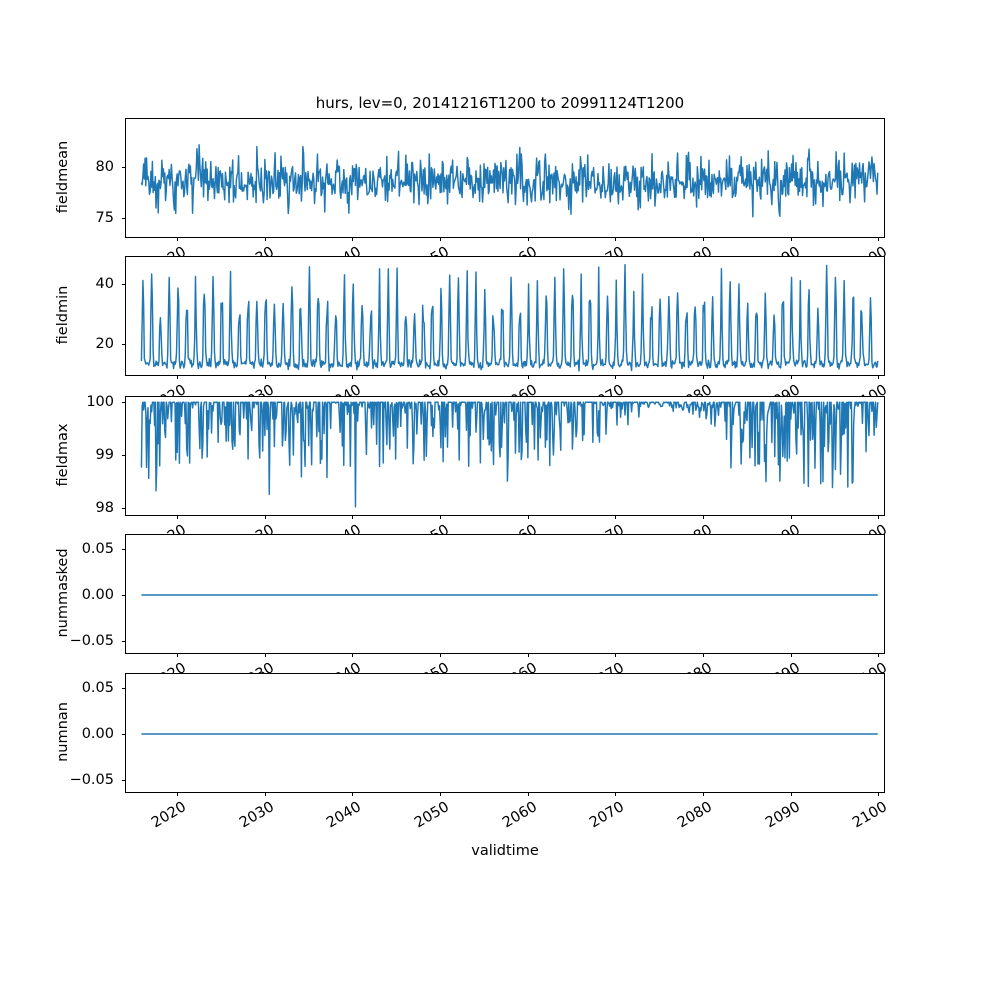 The width and height of the screenshot is (1000, 1000). I want to click on plot-area-fieldmax, so click(505, 456).